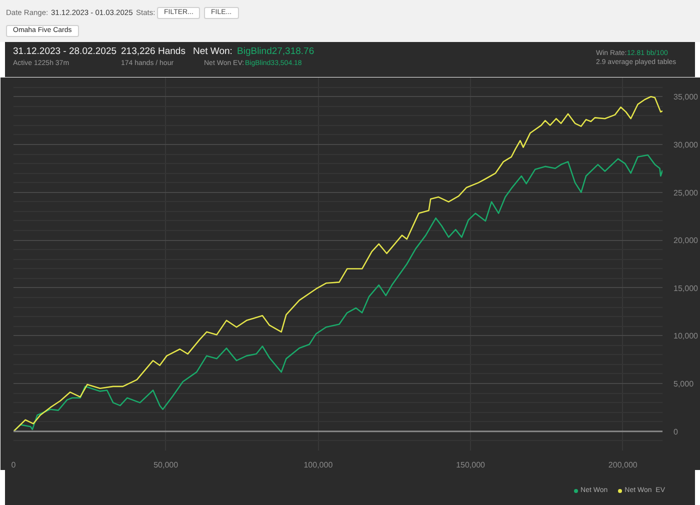 The height and width of the screenshot is (505, 700). What do you see at coordinates (623, 465) in the screenshot?
I see `x-tick-label: 200,000` at bounding box center [623, 465].